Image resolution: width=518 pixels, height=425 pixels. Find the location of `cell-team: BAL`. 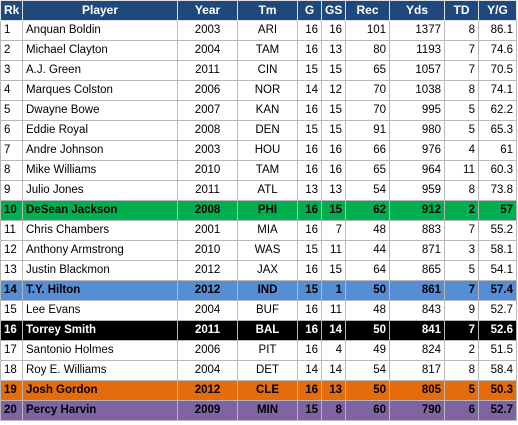

cell-team: BAL is located at coordinates (267, 330).